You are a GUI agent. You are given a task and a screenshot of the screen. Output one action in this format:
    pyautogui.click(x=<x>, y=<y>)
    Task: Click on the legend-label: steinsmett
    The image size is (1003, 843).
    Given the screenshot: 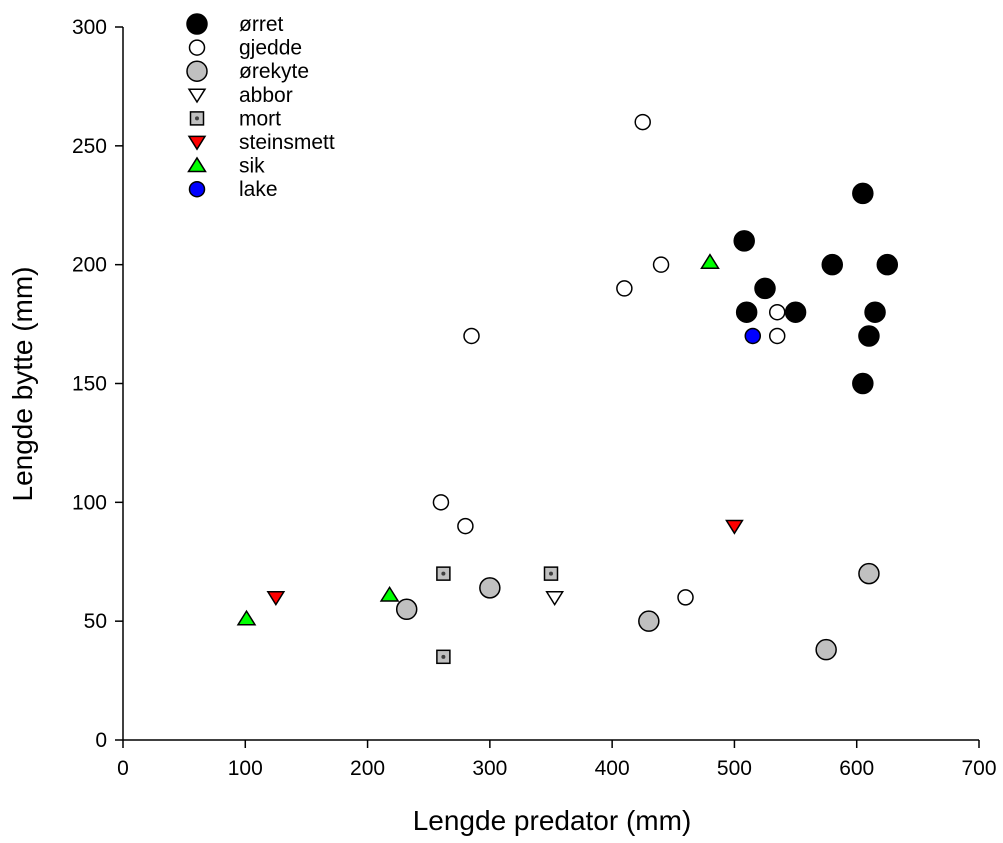 What is the action you would take?
    pyautogui.click(x=287, y=142)
    